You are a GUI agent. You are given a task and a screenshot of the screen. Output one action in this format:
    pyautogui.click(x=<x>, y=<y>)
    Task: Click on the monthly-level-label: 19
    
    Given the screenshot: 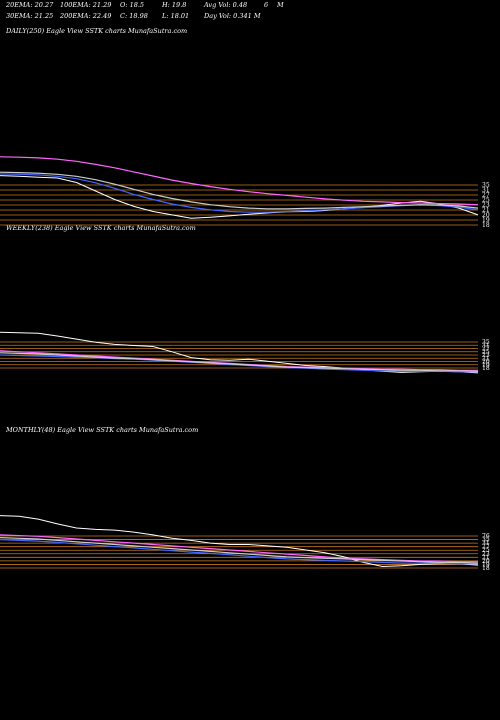 What is the action you would take?
    pyautogui.click(x=486, y=564)
    